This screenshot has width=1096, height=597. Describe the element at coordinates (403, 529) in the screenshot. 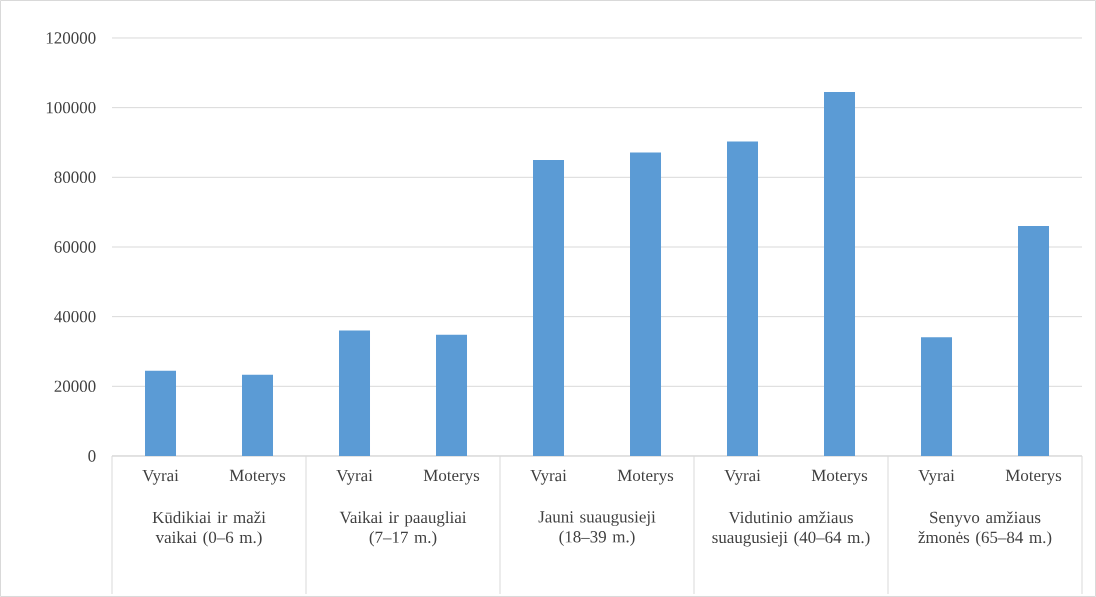

I see `text: Vaikai ir paaugliai (7–17 m.)` at that location.